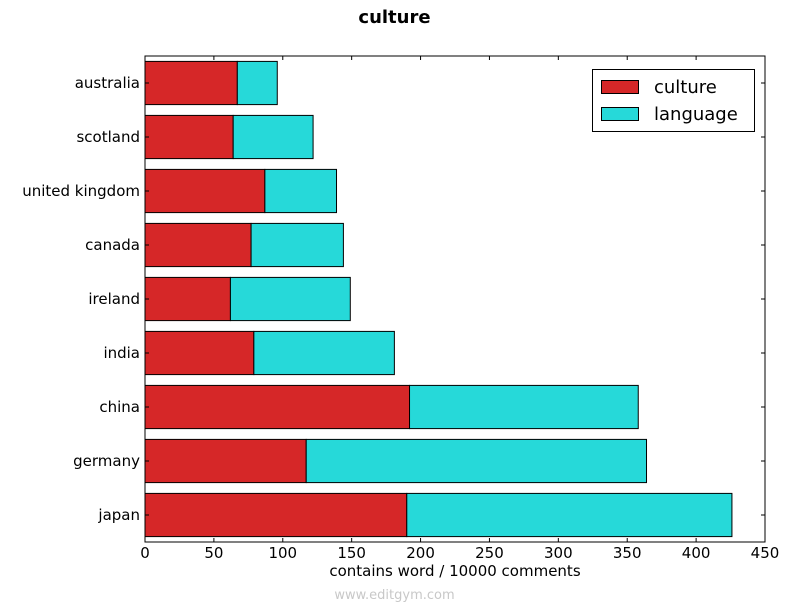 This screenshot has height=614, width=789. Describe the element at coordinates (199, 353) in the screenshot. I see `bar-culture-india` at that location.